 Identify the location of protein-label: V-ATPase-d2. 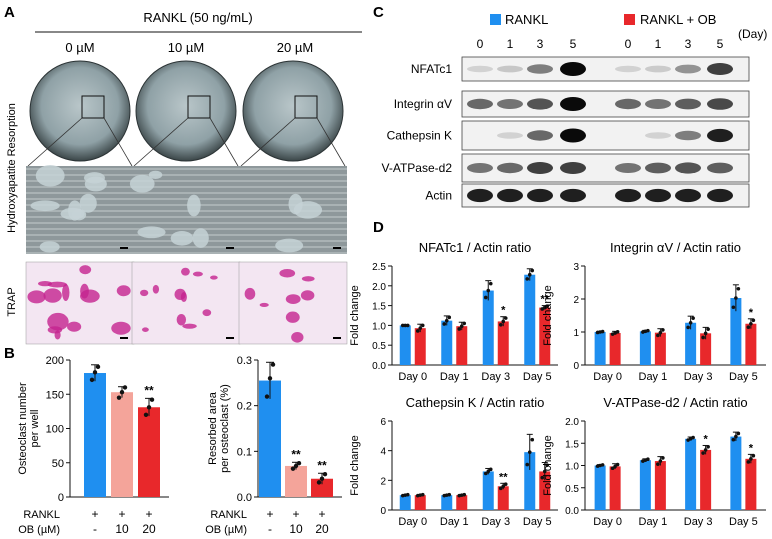
(417, 168).